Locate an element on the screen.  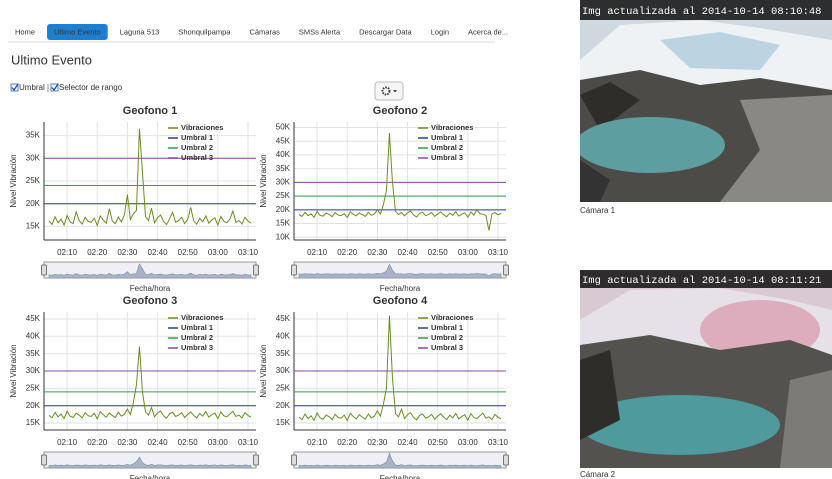
nav-tab: Ultimo Evento is located at coordinates (77, 32).